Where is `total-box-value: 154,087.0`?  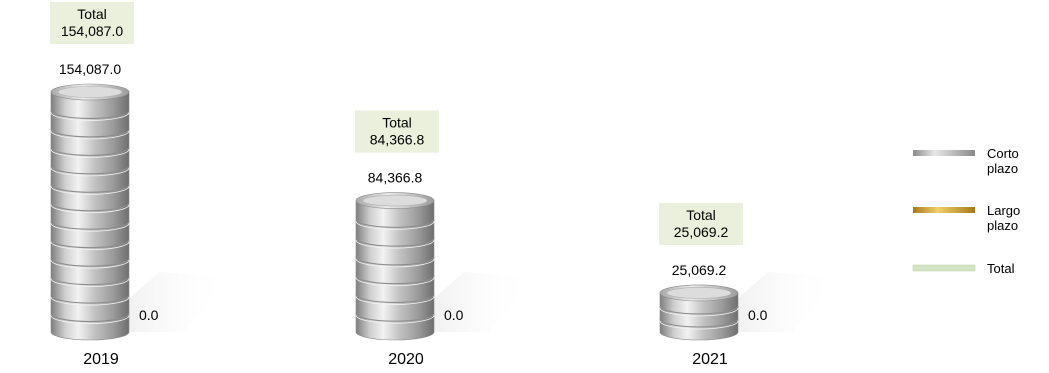 total-box-value: 154,087.0 is located at coordinates (92, 31).